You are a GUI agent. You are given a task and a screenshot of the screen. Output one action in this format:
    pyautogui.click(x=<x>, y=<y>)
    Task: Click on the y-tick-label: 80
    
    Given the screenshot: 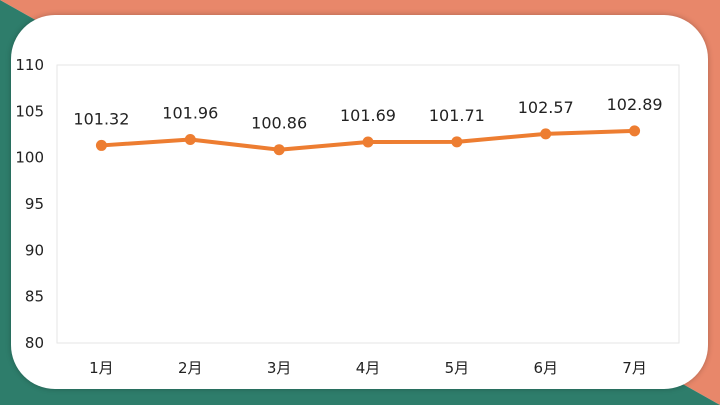 What is the action you would take?
    pyautogui.click(x=34, y=343)
    